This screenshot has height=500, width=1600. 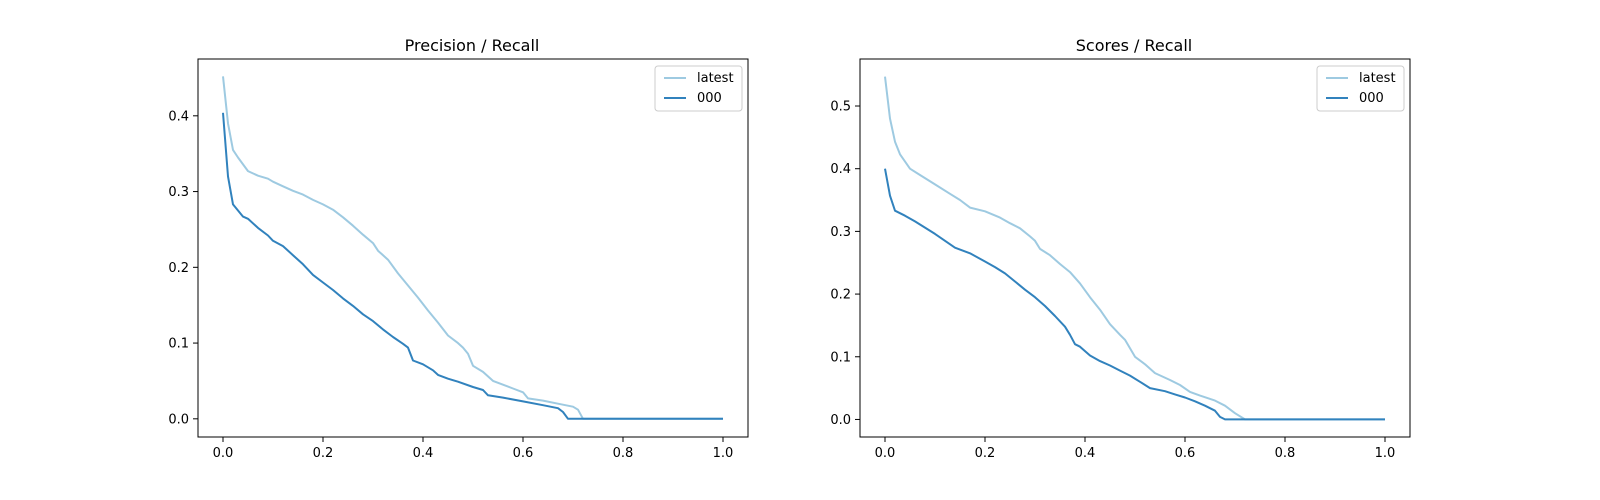 I want to click on chart-title: Scores / Recall, so click(x=1134, y=45).